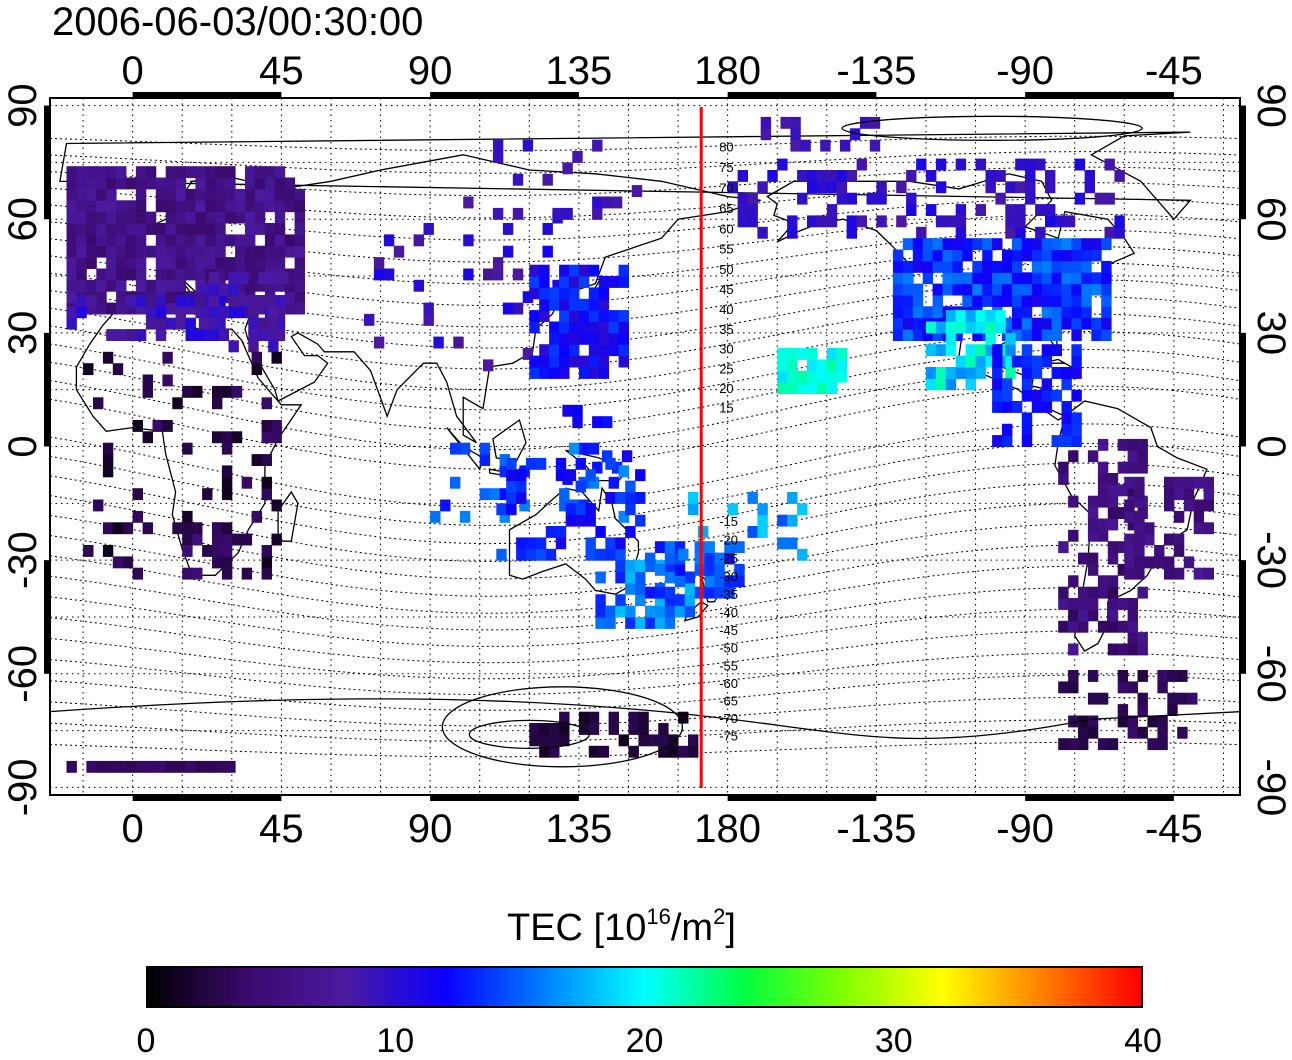 This screenshot has height=1060, width=1292. I want to click on frame-bar-bottom, so click(207, 798).